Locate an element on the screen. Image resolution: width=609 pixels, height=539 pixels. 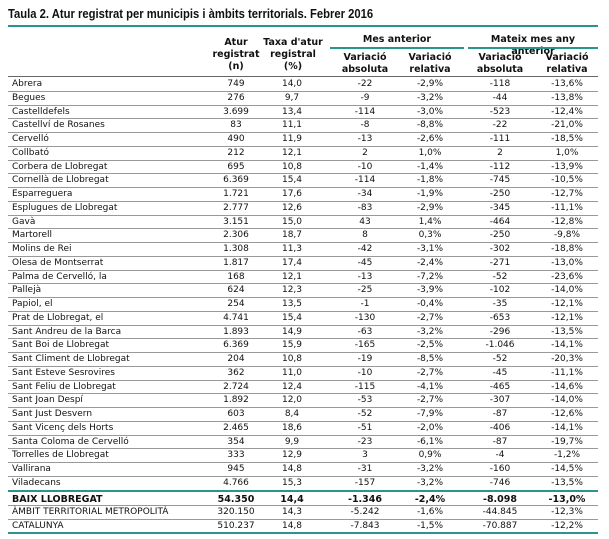
header-taxa: Taxa d'atur registral (%) is located at coordinates (293, 54).